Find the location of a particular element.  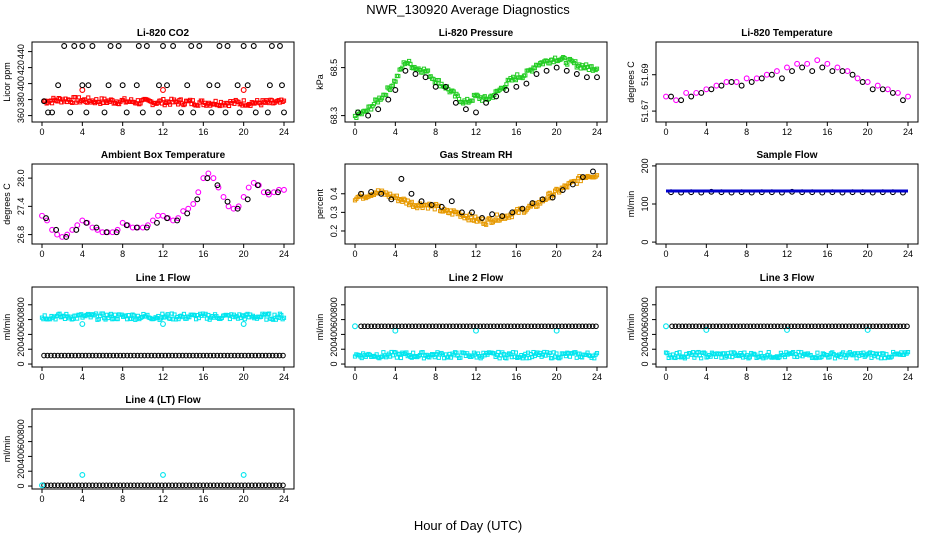

y-tick-label: 51.69 is located at coordinates (645, 74).